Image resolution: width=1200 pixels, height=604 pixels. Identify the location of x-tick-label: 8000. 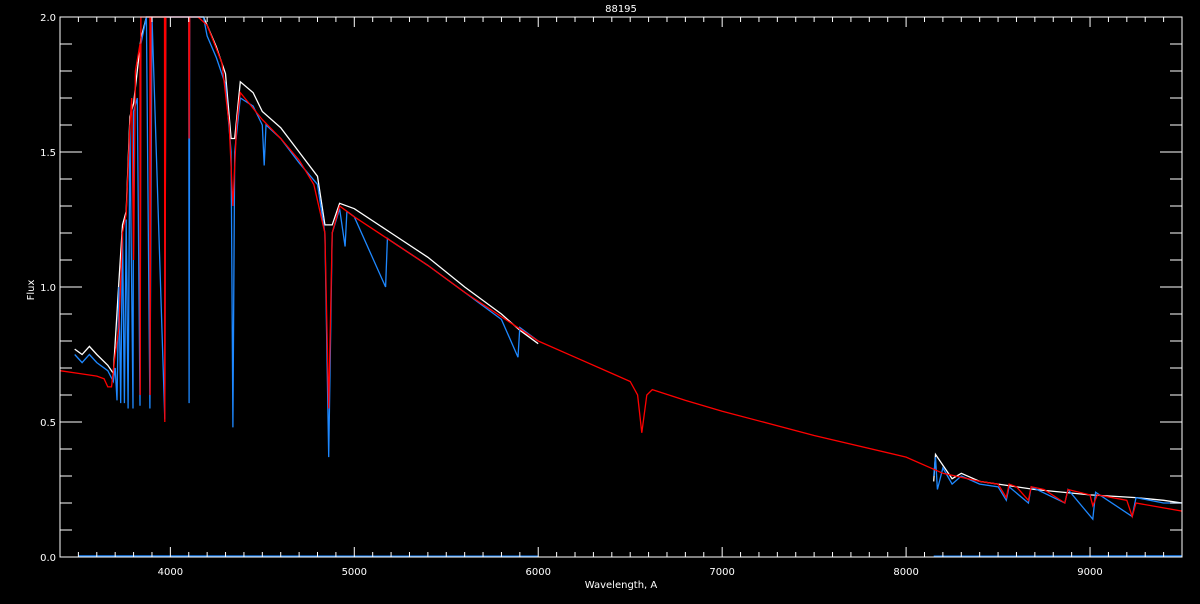
(905, 572).